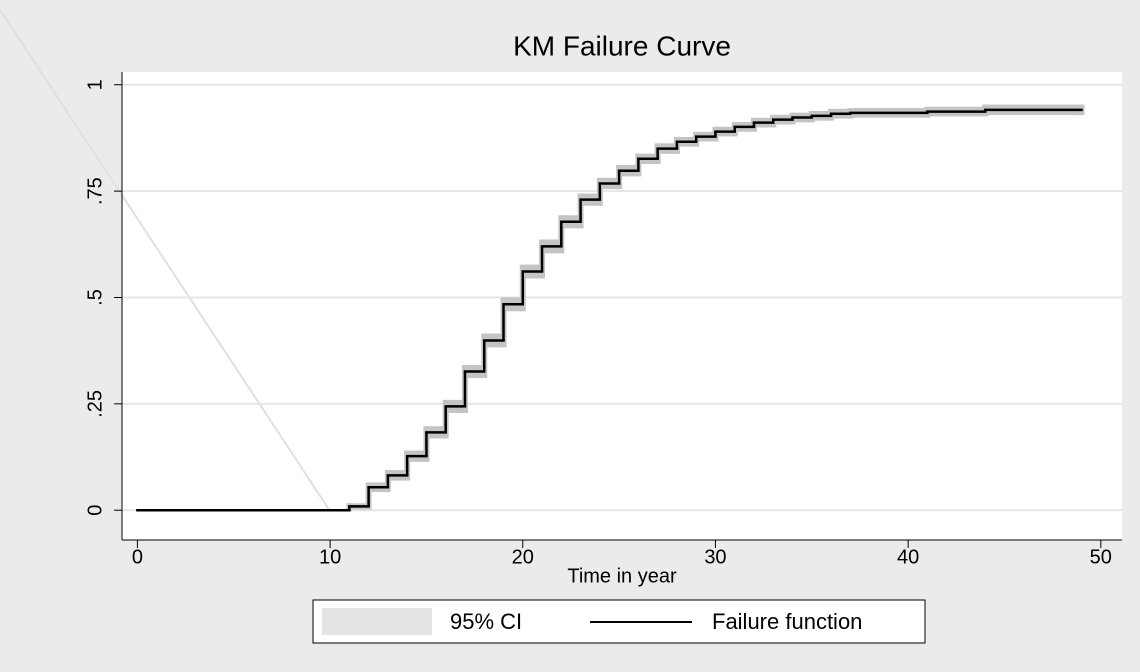  What do you see at coordinates (95, 84) in the screenshot?
I see `y-tick-label: 1` at bounding box center [95, 84].